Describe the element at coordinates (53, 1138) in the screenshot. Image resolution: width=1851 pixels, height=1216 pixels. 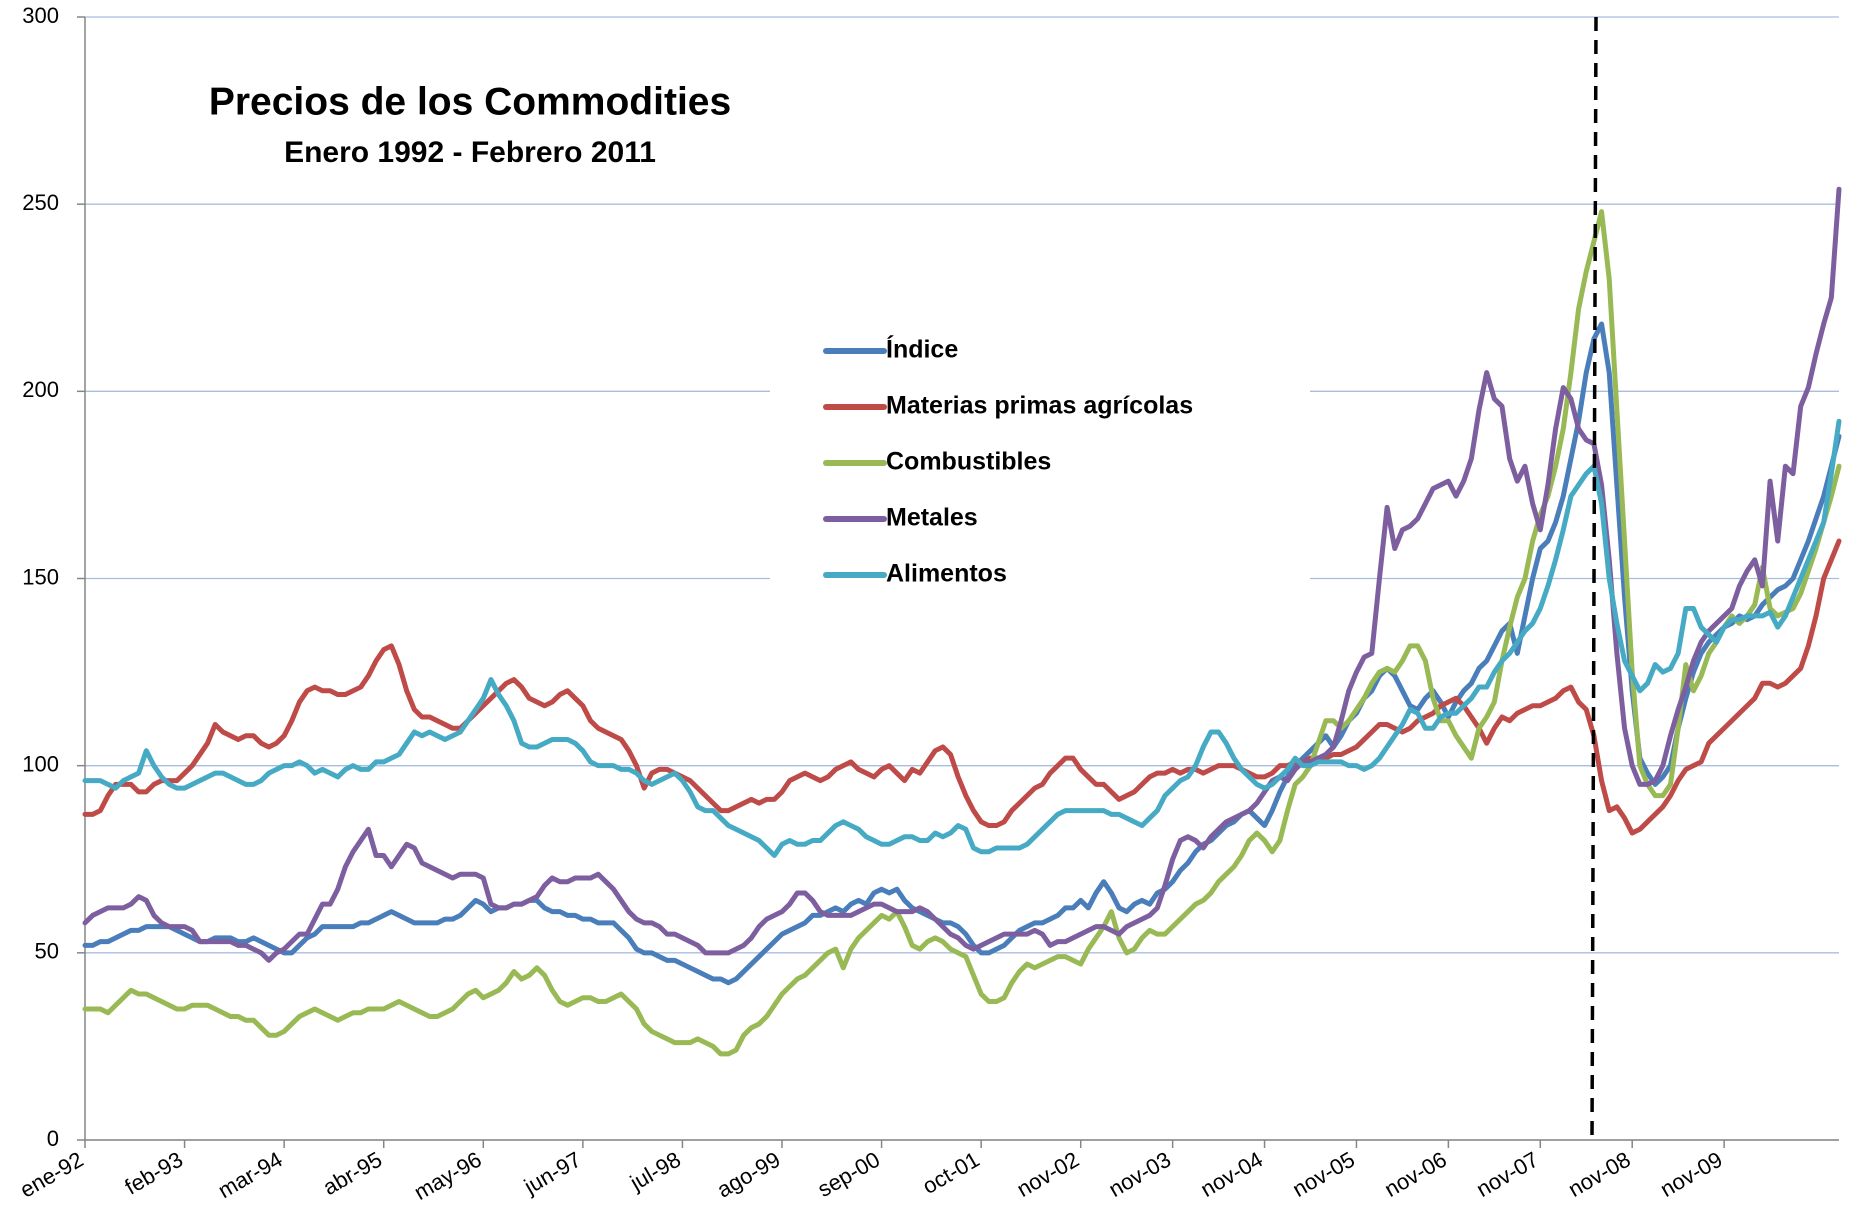
I see `y-tick-label: 0` at that location.